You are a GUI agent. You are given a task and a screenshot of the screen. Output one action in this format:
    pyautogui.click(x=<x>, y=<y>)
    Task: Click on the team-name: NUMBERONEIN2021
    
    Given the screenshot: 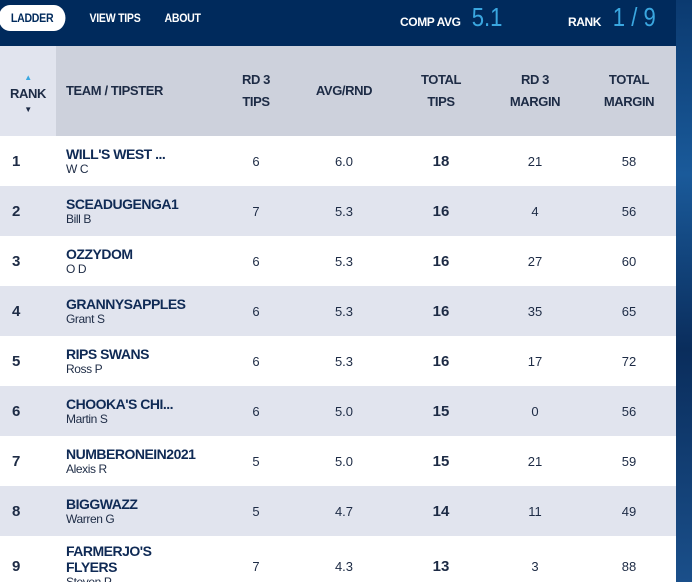 What is the action you would take?
    pyautogui.click(x=131, y=454)
    